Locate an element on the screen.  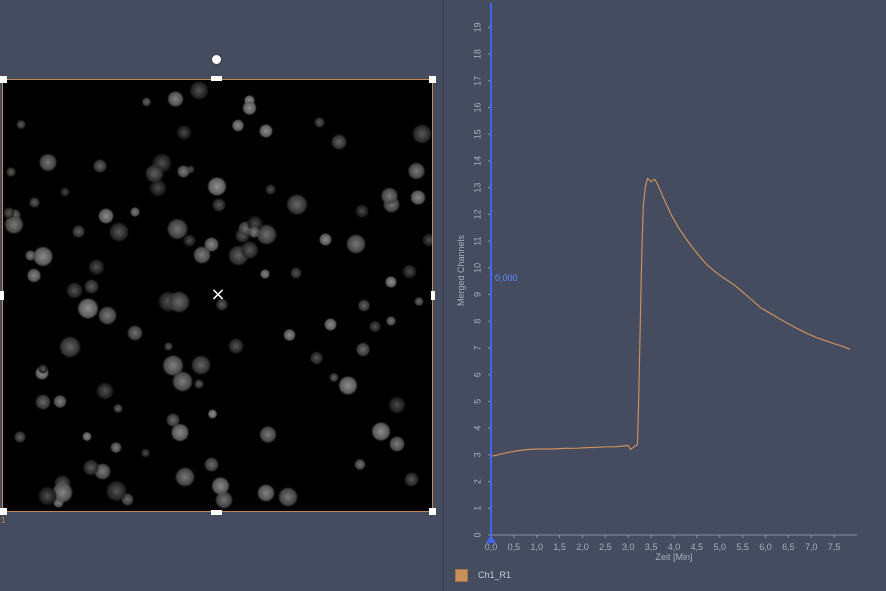
resize-handle-middle-left is located at coordinates (2, 295).